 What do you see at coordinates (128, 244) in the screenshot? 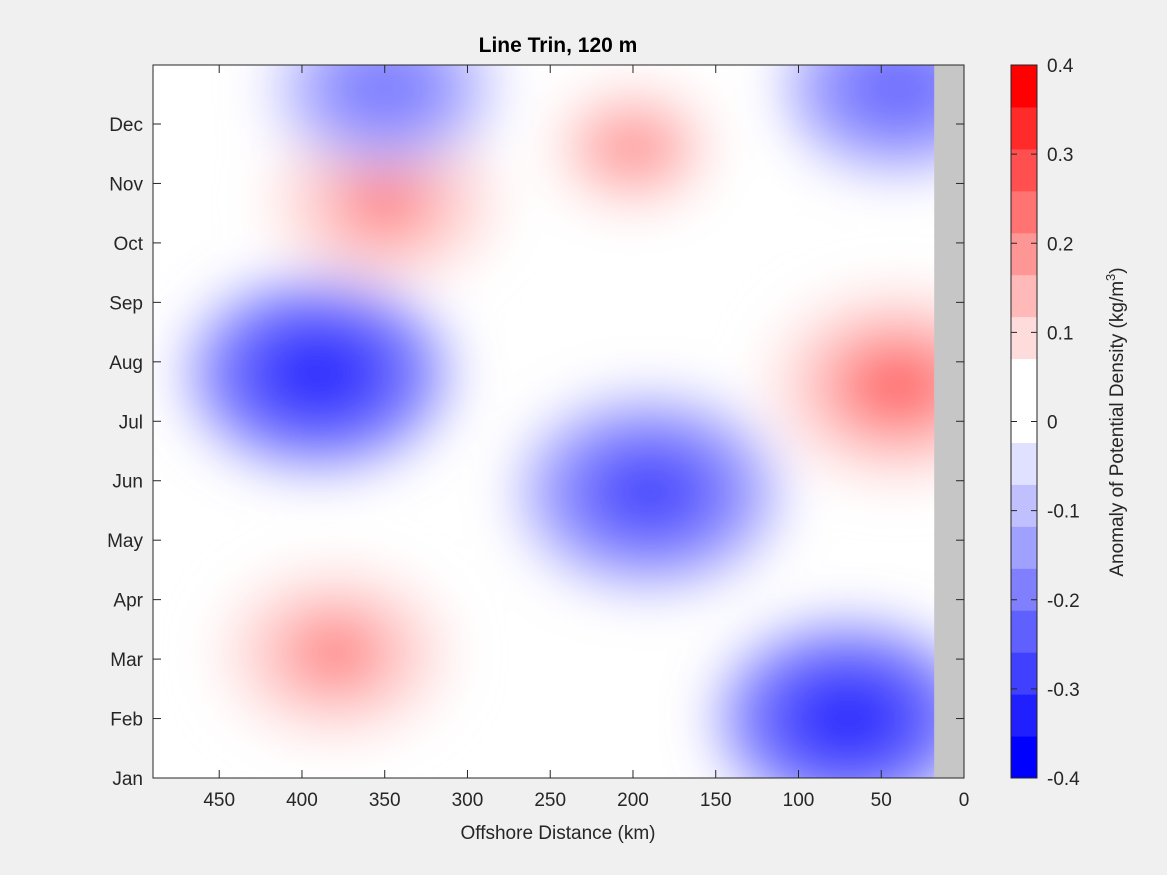
I see `y-tick-label: Oct` at bounding box center [128, 244].